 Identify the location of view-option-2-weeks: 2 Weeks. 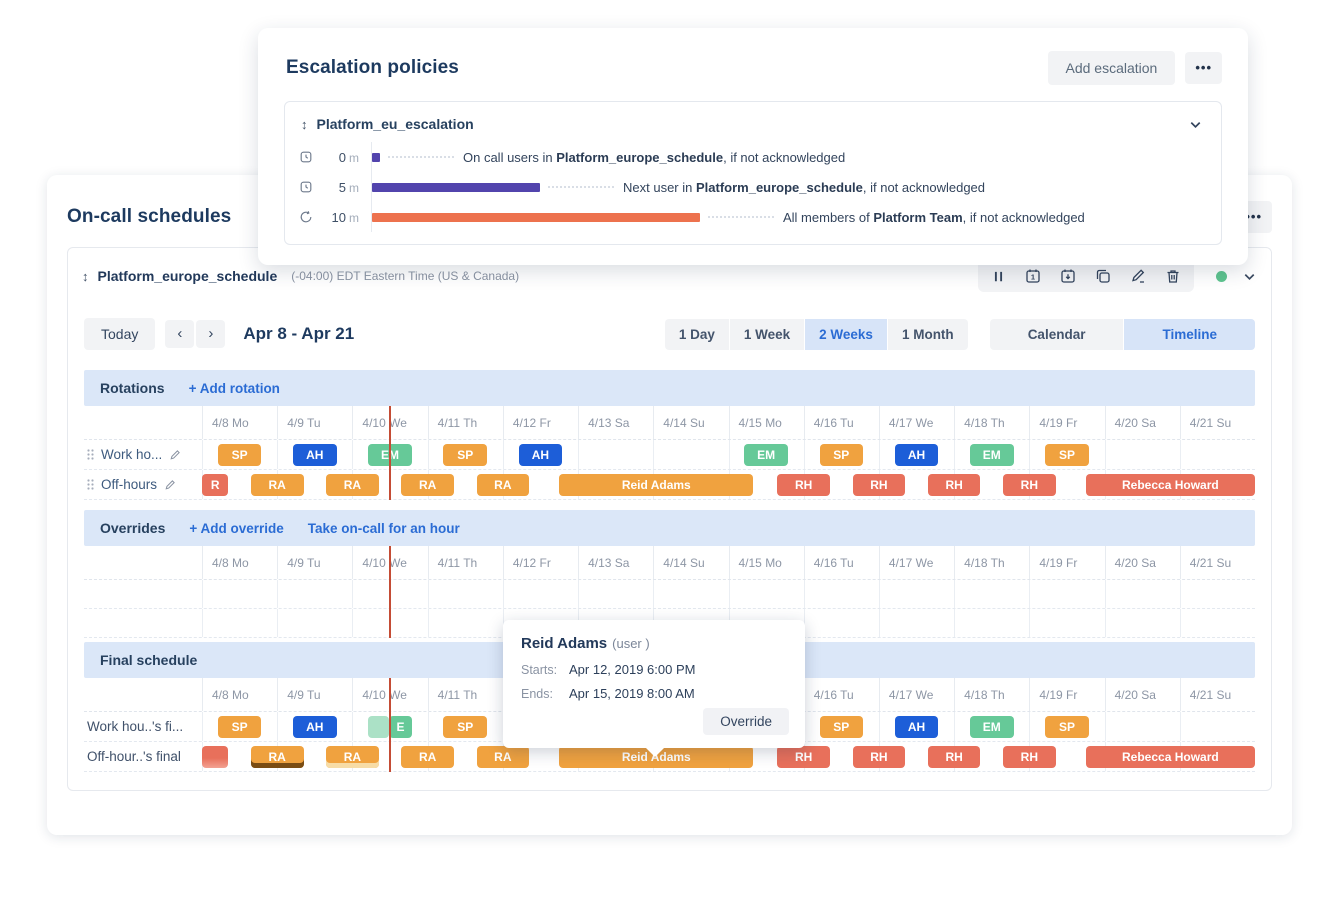
(846, 334).